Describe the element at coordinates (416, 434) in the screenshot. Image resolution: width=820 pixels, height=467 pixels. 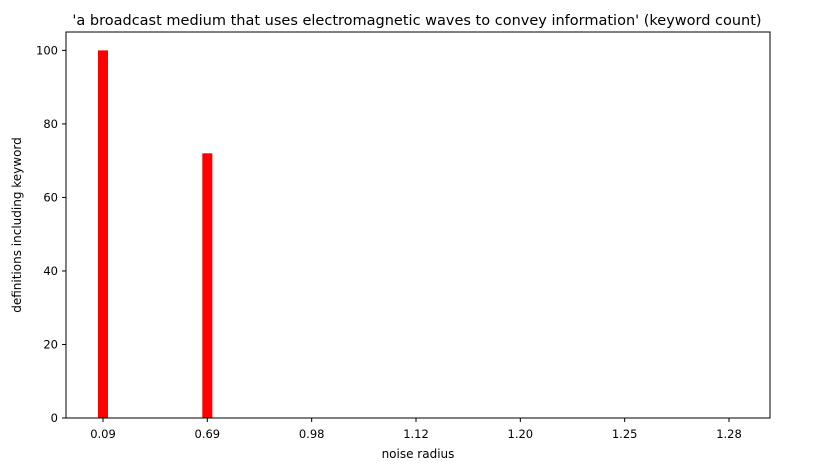
I see `x-tick-label: 1.12` at that location.